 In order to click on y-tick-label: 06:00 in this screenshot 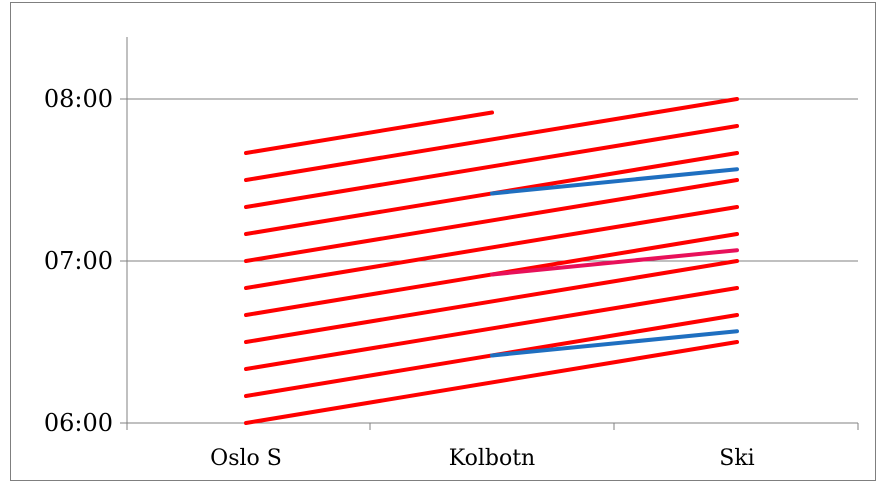, I will do `click(78, 423)`.